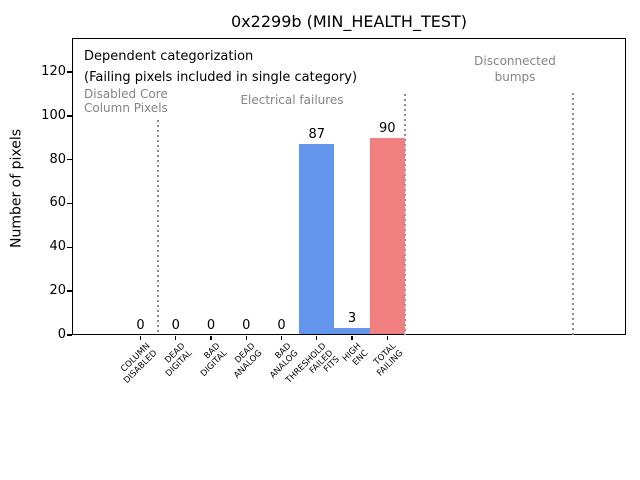  What do you see at coordinates (169, 56) in the screenshot?
I see `annotation-dependent-categorization: Dependent categorization` at bounding box center [169, 56].